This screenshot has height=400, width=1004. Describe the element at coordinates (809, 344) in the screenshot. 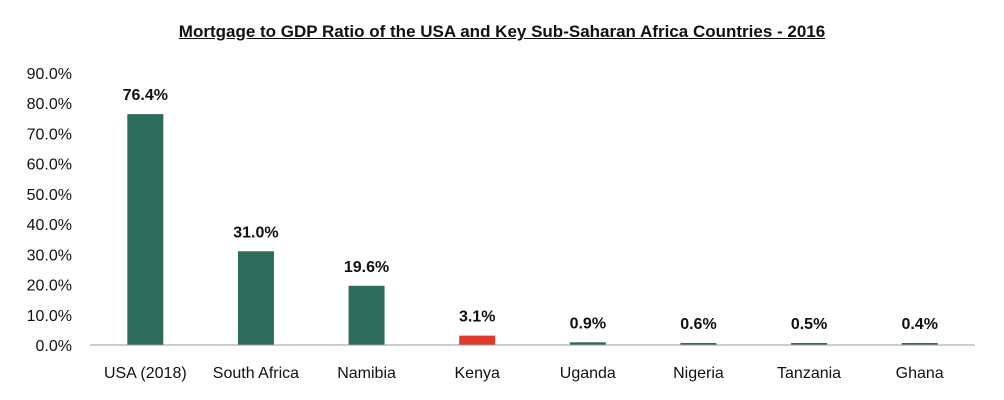

I see `bar-tanzania` at that location.